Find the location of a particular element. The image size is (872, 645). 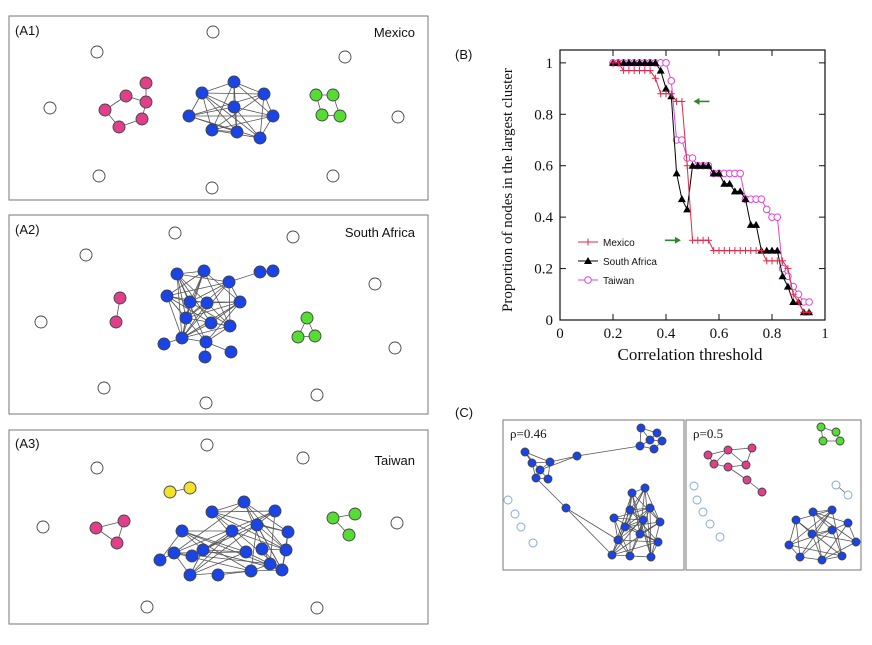

series-taiwan is located at coordinates (711, 182).